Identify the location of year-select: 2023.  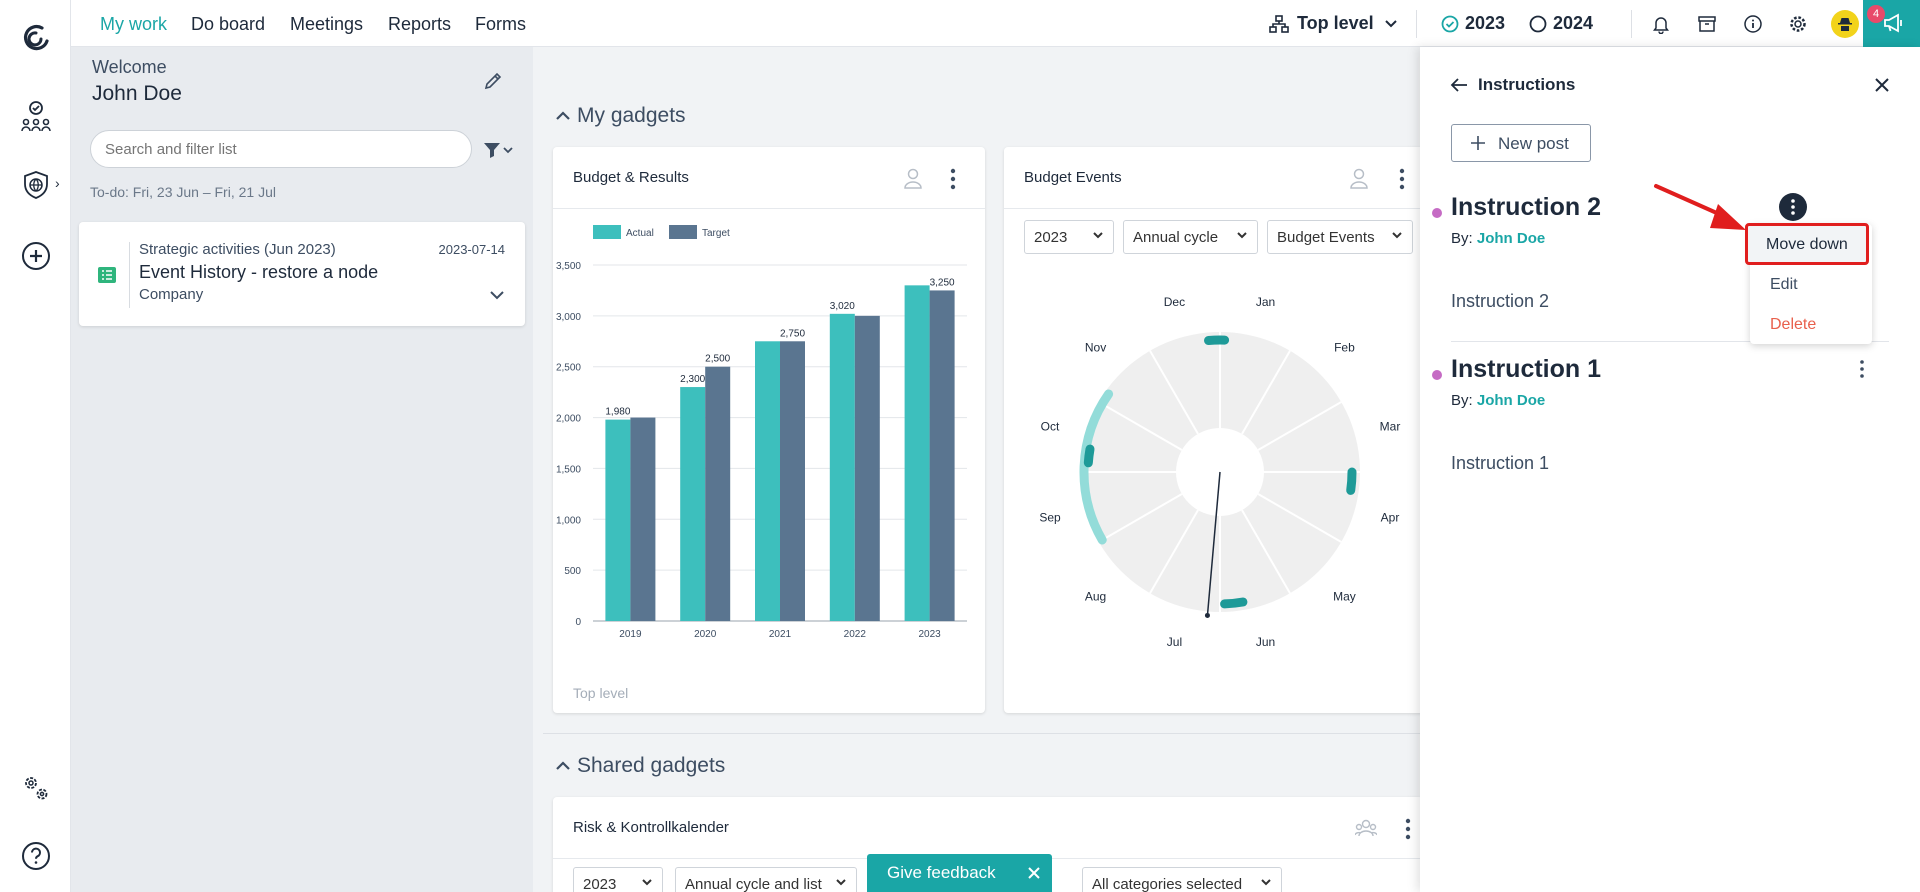
(1069, 237).